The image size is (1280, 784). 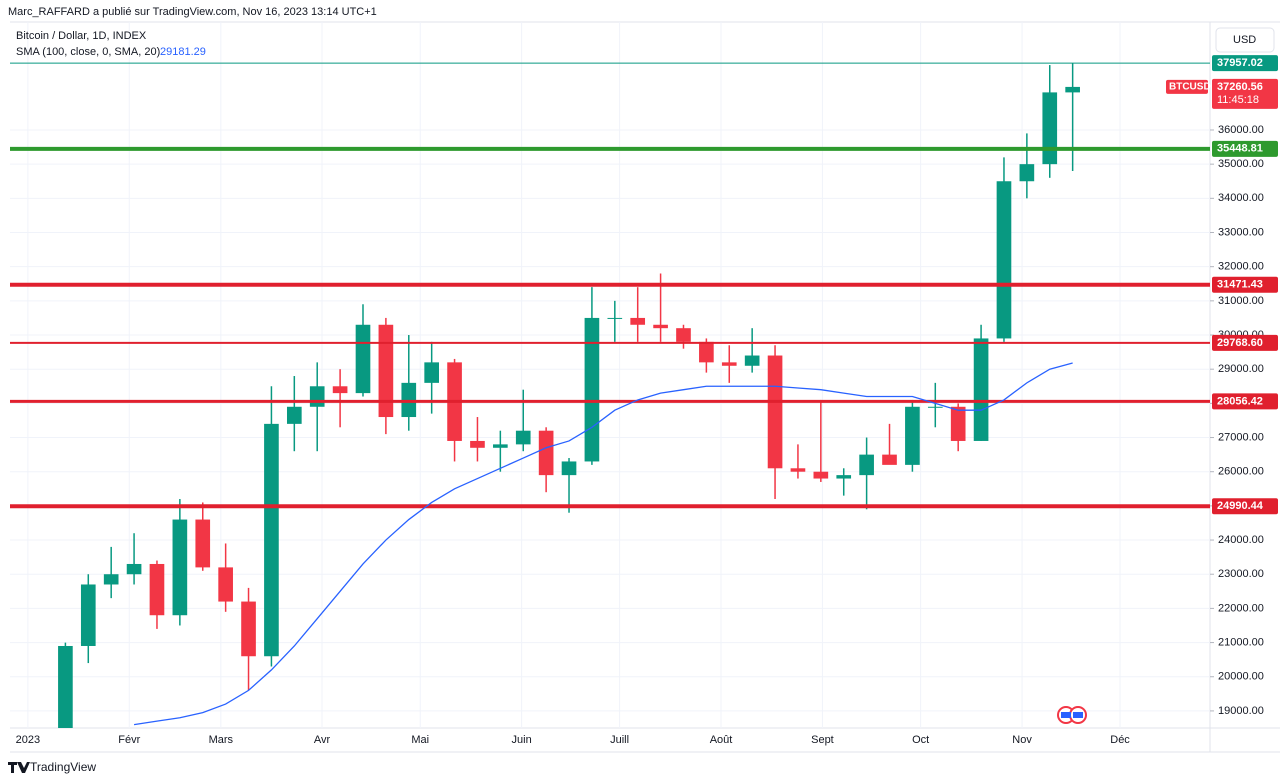 What do you see at coordinates (522, 740) in the screenshot?
I see `x-tick-label: Juin` at bounding box center [522, 740].